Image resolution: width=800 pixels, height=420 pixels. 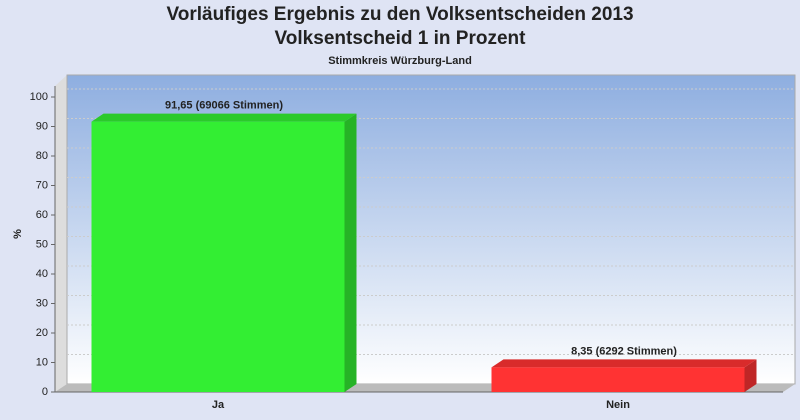 What do you see at coordinates (42, 215) in the screenshot?
I see `y-tick-label: 60` at bounding box center [42, 215].